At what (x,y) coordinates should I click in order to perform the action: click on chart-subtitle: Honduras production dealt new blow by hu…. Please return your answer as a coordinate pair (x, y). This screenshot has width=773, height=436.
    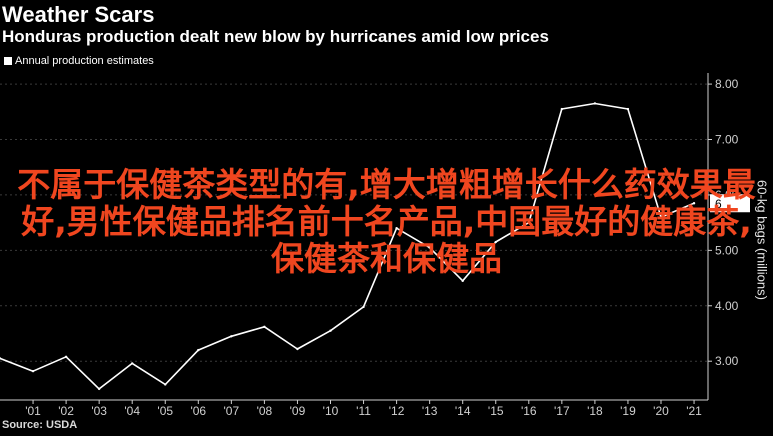
    Looking at the image, I should click on (275, 36).